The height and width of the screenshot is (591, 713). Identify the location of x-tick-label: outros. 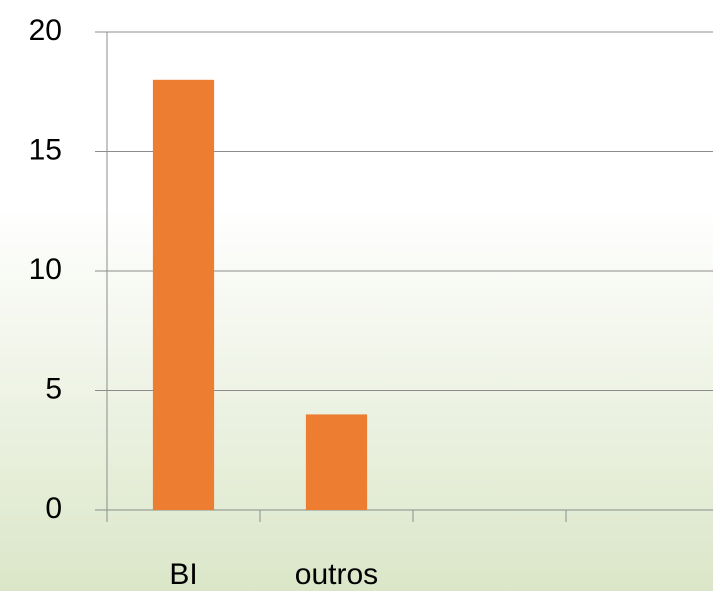
(336, 574).